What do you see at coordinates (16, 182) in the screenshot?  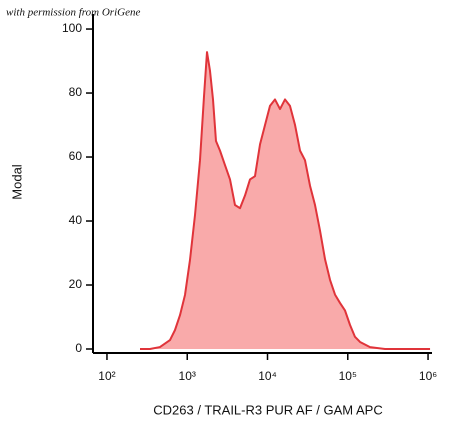 I see `y-axis-title: Modal` at bounding box center [16, 182].